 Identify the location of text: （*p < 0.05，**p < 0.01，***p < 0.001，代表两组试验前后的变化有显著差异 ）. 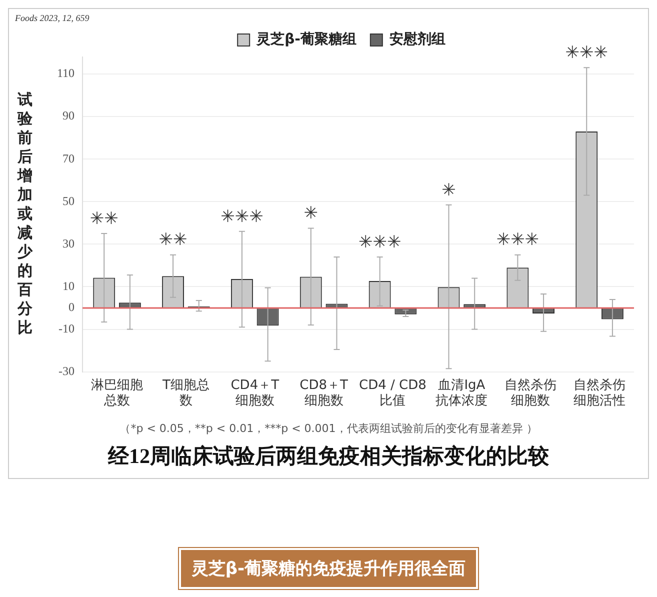
(328, 428).